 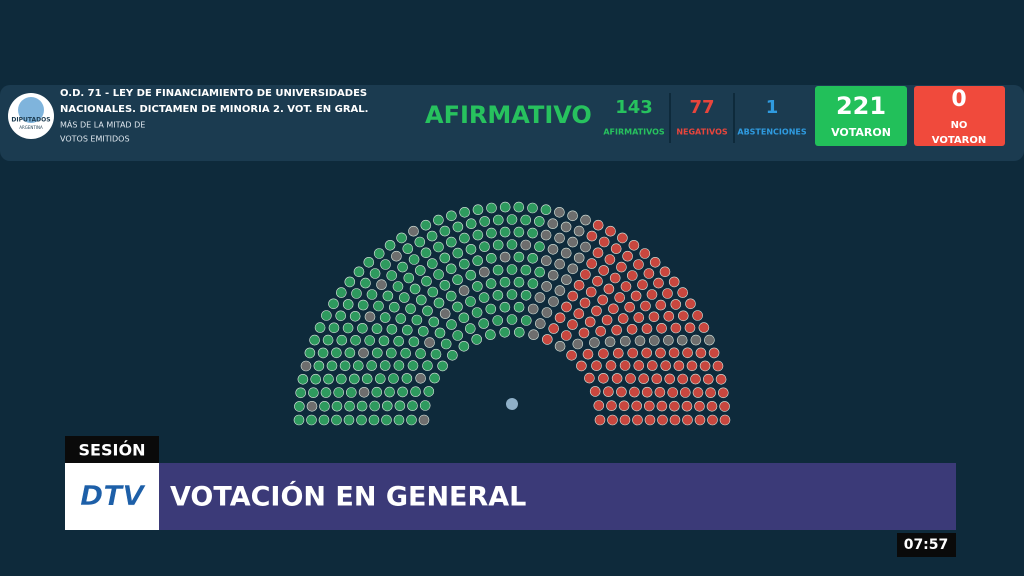 I want to click on logo-text: ARGENTINA, so click(x=31, y=127).